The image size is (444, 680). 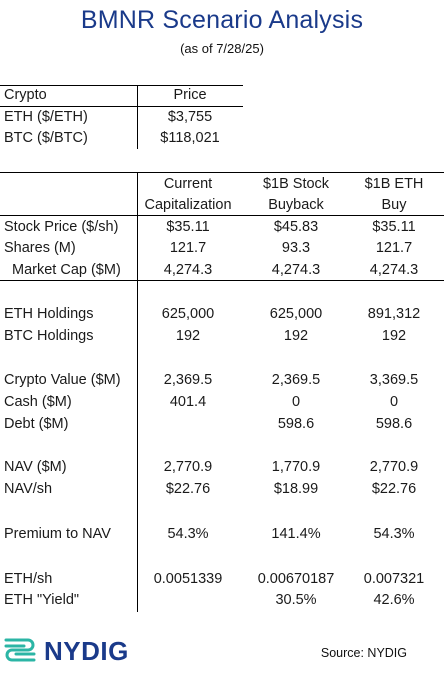 I want to click on column-header-line: $1B Stock, so click(x=296, y=184).